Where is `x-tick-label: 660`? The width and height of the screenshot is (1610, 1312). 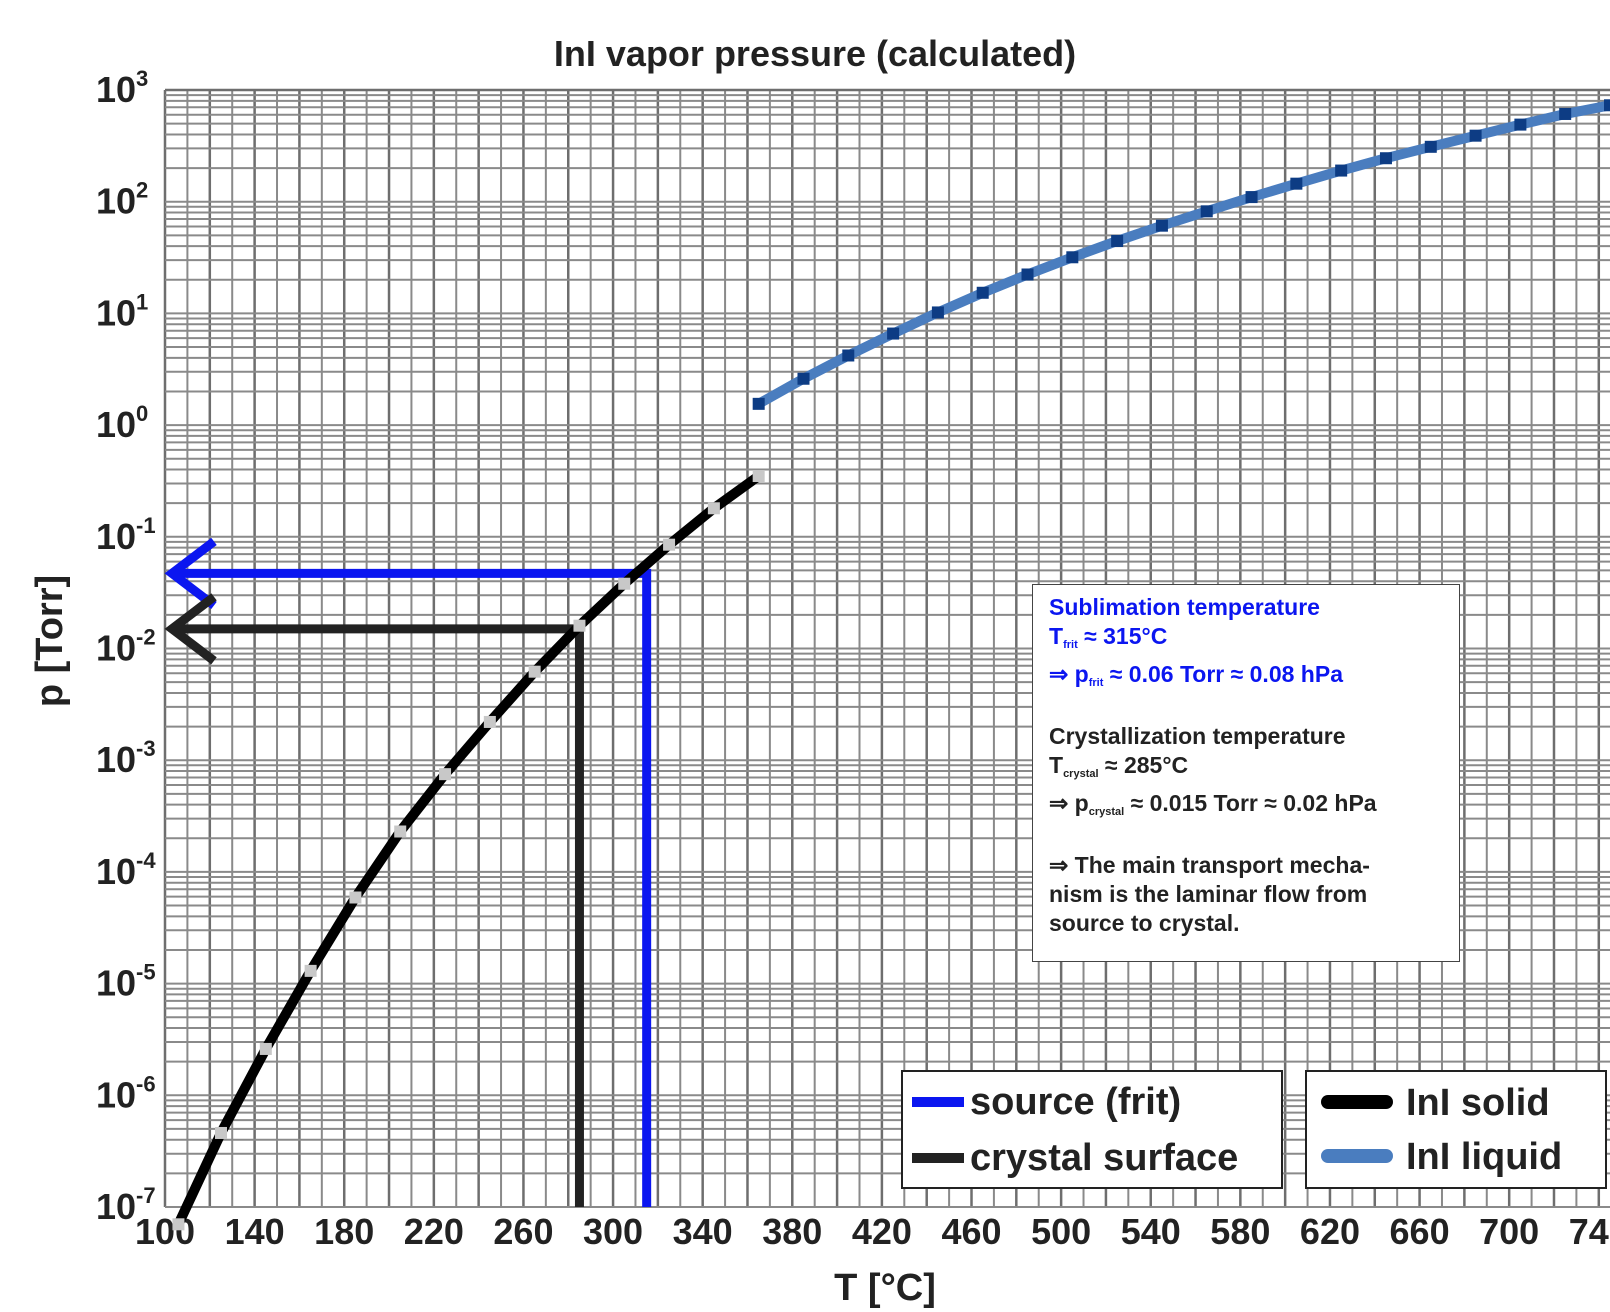 x-tick-label: 660 is located at coordinates (1420, 1231).